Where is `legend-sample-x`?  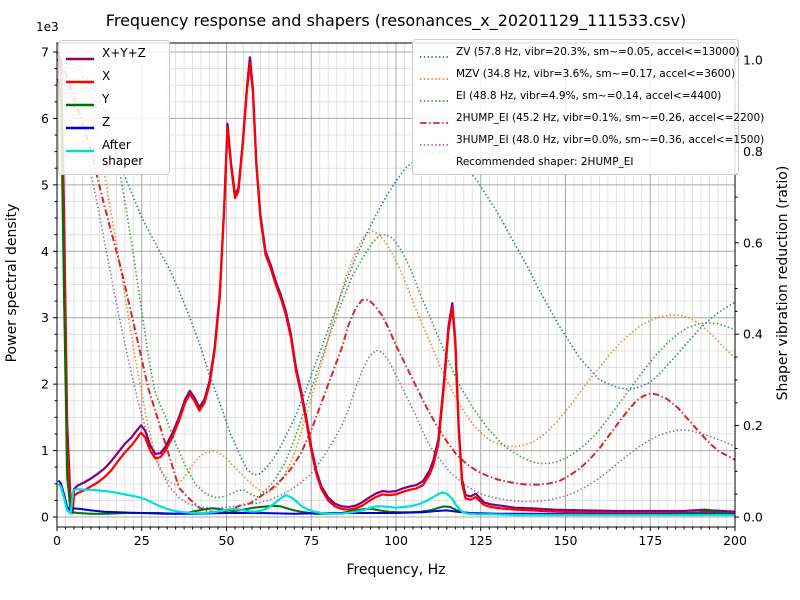 legend-sample-x is located at coordinates (80, 81).